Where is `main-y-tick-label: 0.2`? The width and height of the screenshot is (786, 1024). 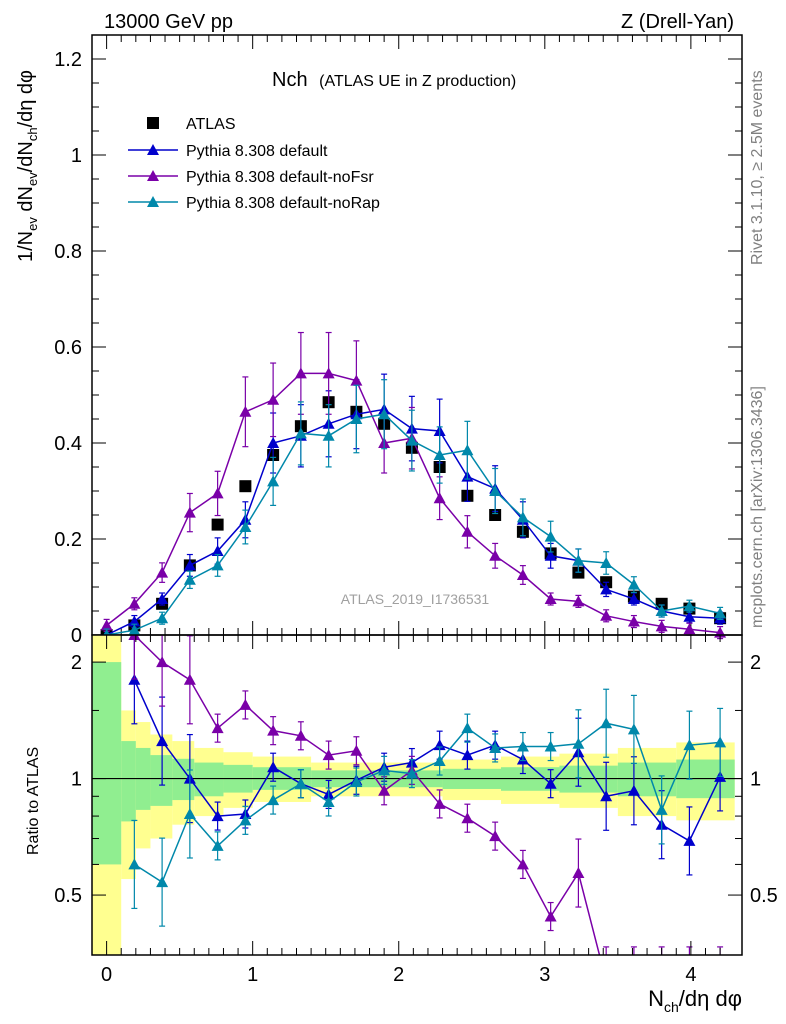
main-y-tick-label: 0.2 is located at coordinates (68, 540).